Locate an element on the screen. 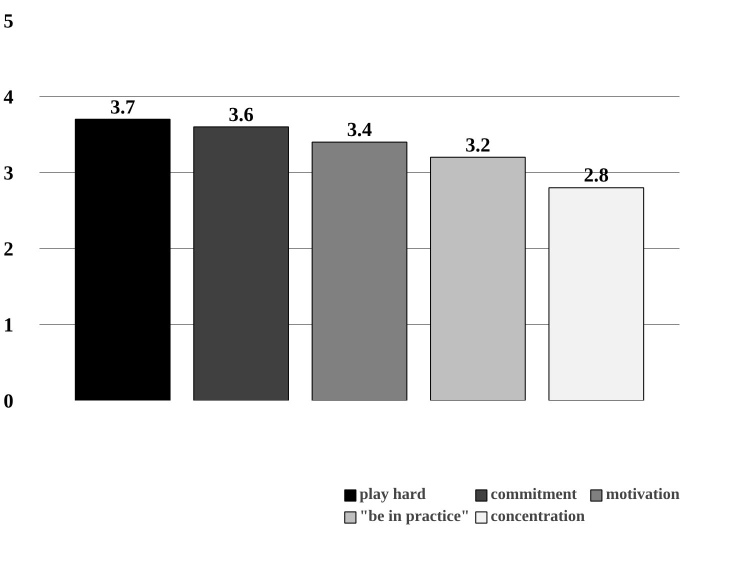 Image resolution: width=753 pixels, height=575 pixels. data-label: 3.7 is located at coordinates (123, 107).